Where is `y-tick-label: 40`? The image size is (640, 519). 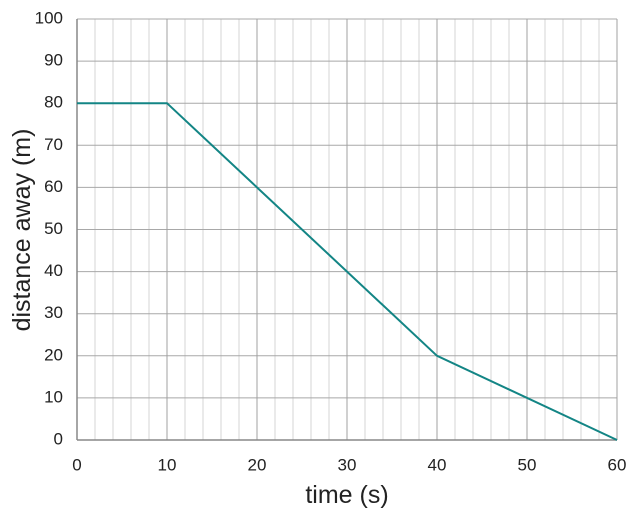 y-tick-label: 40 is located at coordinates (53, 270).